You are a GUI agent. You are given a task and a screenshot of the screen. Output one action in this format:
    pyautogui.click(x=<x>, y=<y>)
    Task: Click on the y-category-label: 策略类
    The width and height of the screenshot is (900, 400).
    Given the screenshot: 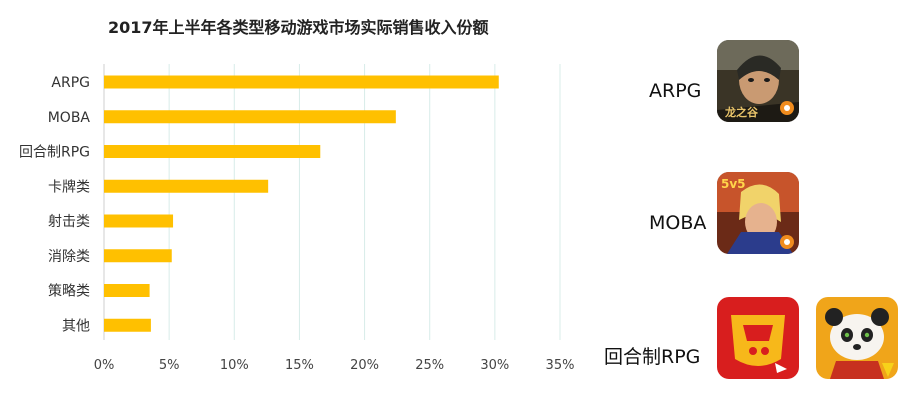 What is the action you would take?
    pyautogui.click(x=69, y=291)
    